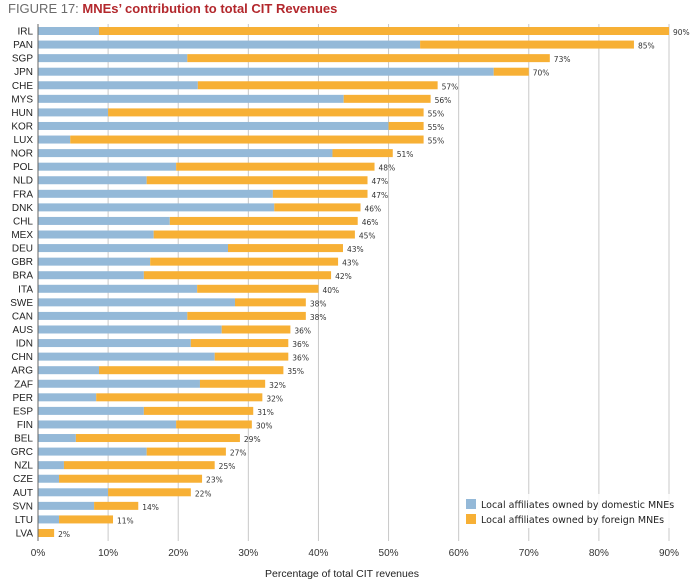 This screenshot has width=699, height=580. Describe the element at coordinates (64, 534) in the screenshot. I see `data-label: 2%` at that location.